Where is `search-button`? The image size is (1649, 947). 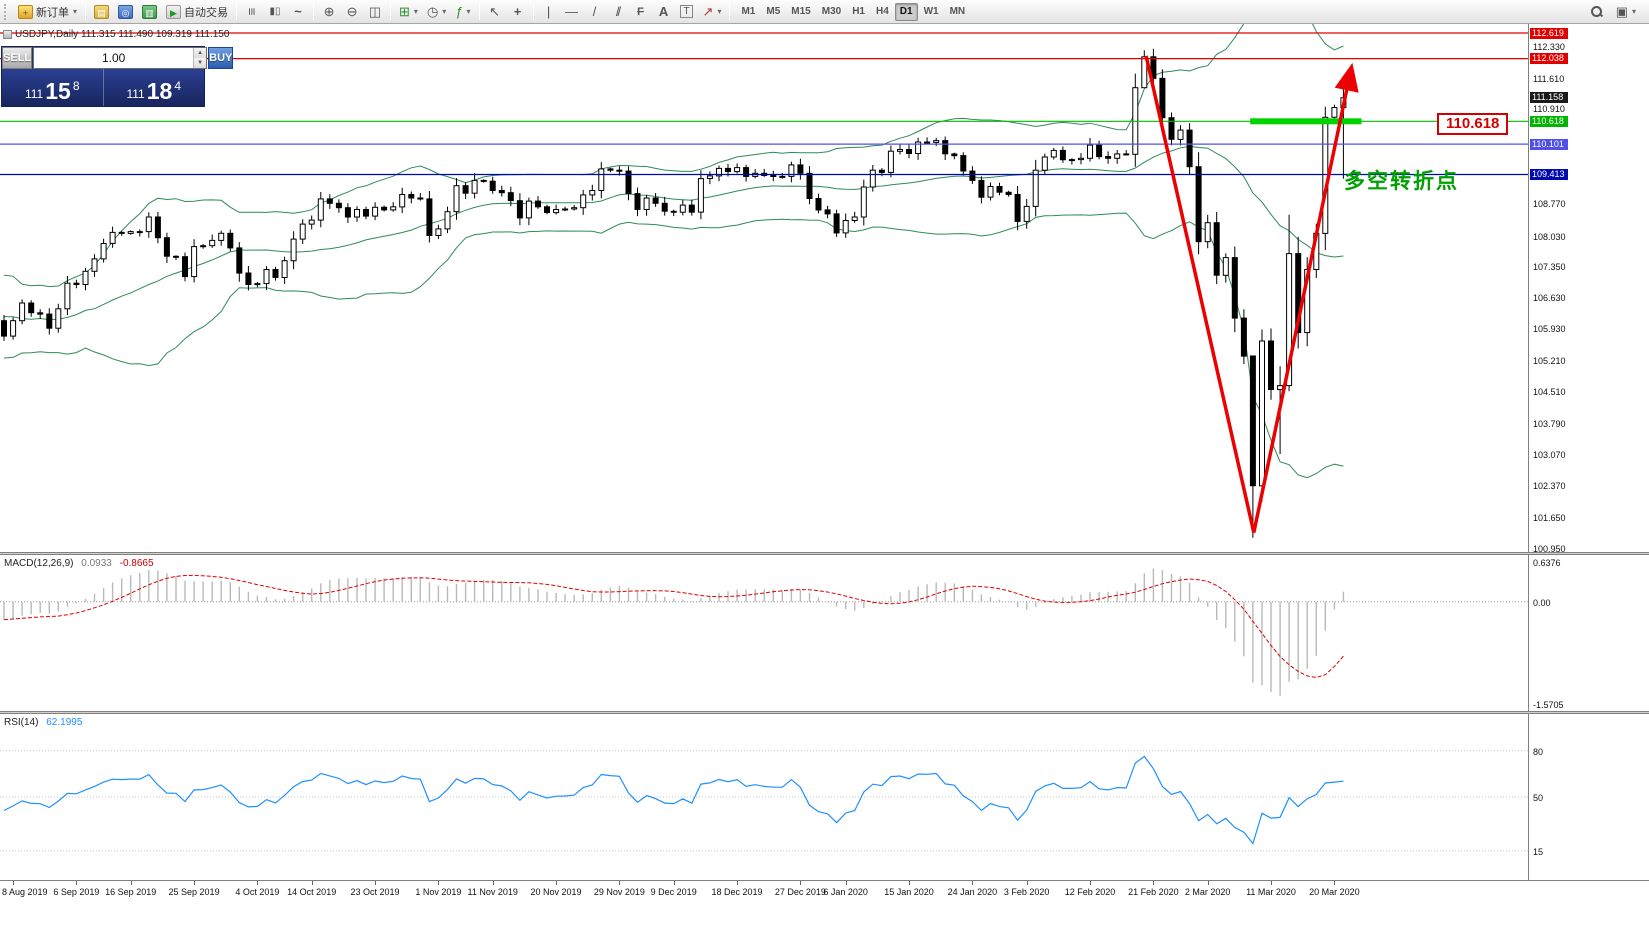 search-button is located at coordinates (1597, 12).